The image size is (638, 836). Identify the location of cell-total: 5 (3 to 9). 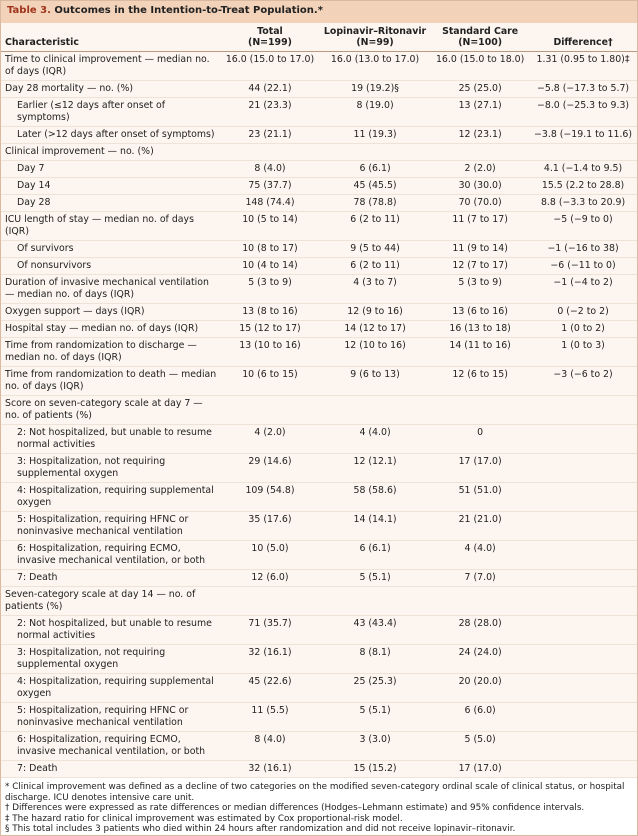
(270, 289).